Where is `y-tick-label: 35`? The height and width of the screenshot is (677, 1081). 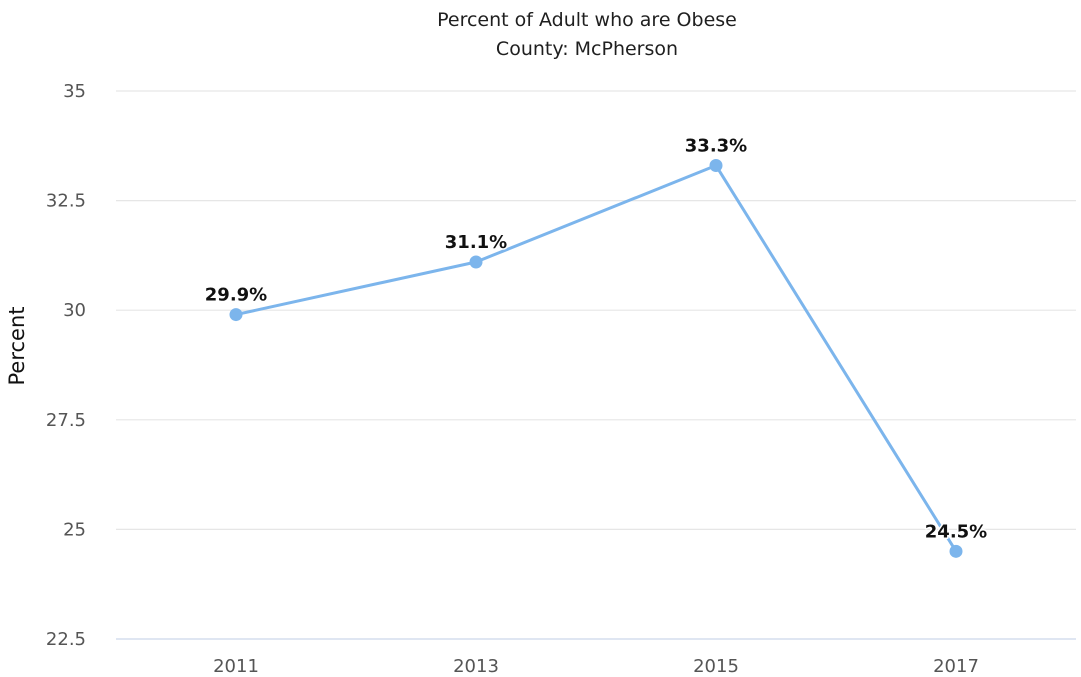 y-tick-label: 35 is located at coordinates (74, 91).